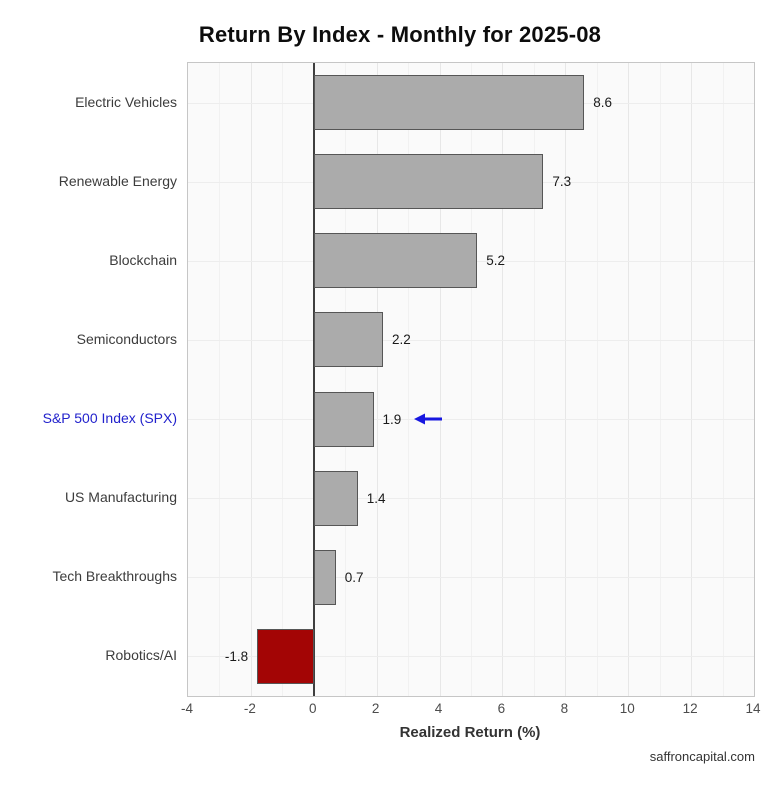 This screenshot has width=768, height=786. Describe the element at coordinates (126, 101) in the screenshot. I see `category-label: Electric Vehicles` at that location.